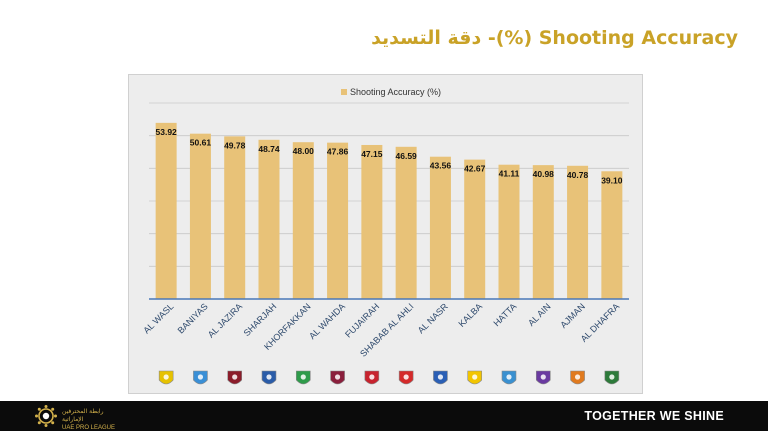  What do you see at coordinates (539, 314) in the screenshot?
I see `x-tick-label: AL AIN` at bounding box center [539, 314].